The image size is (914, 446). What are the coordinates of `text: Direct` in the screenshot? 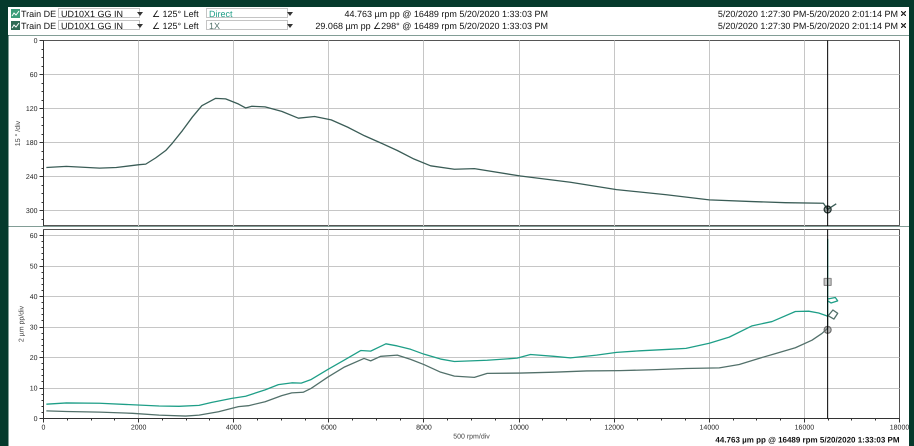 It's located at (247, 13).